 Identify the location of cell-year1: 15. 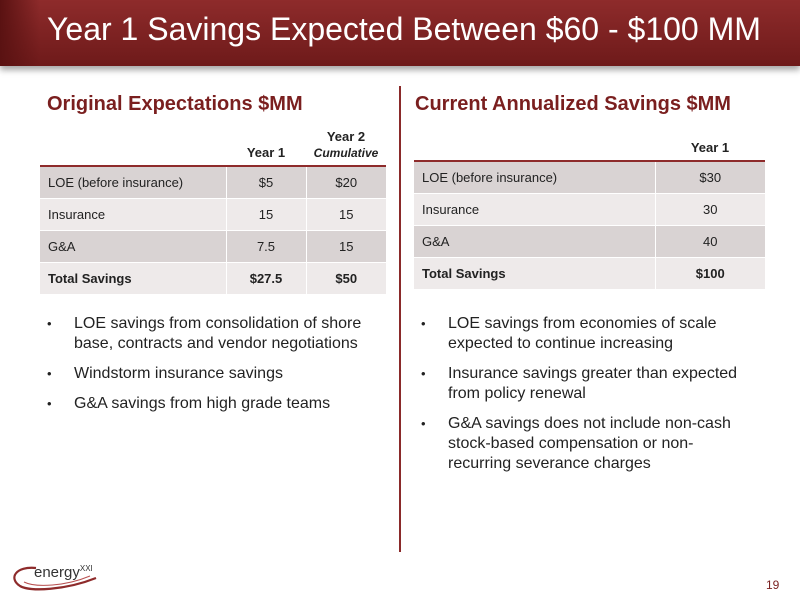
(265, 214).